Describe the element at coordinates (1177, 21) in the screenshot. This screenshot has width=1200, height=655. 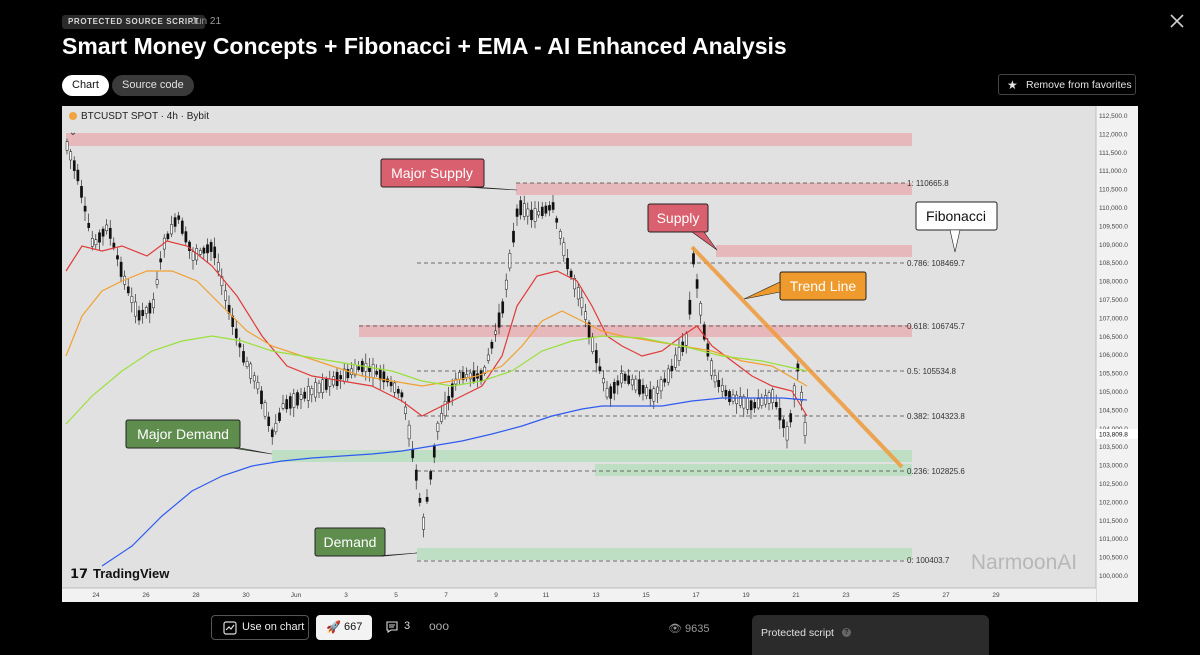
I see `close-icon` at that location.